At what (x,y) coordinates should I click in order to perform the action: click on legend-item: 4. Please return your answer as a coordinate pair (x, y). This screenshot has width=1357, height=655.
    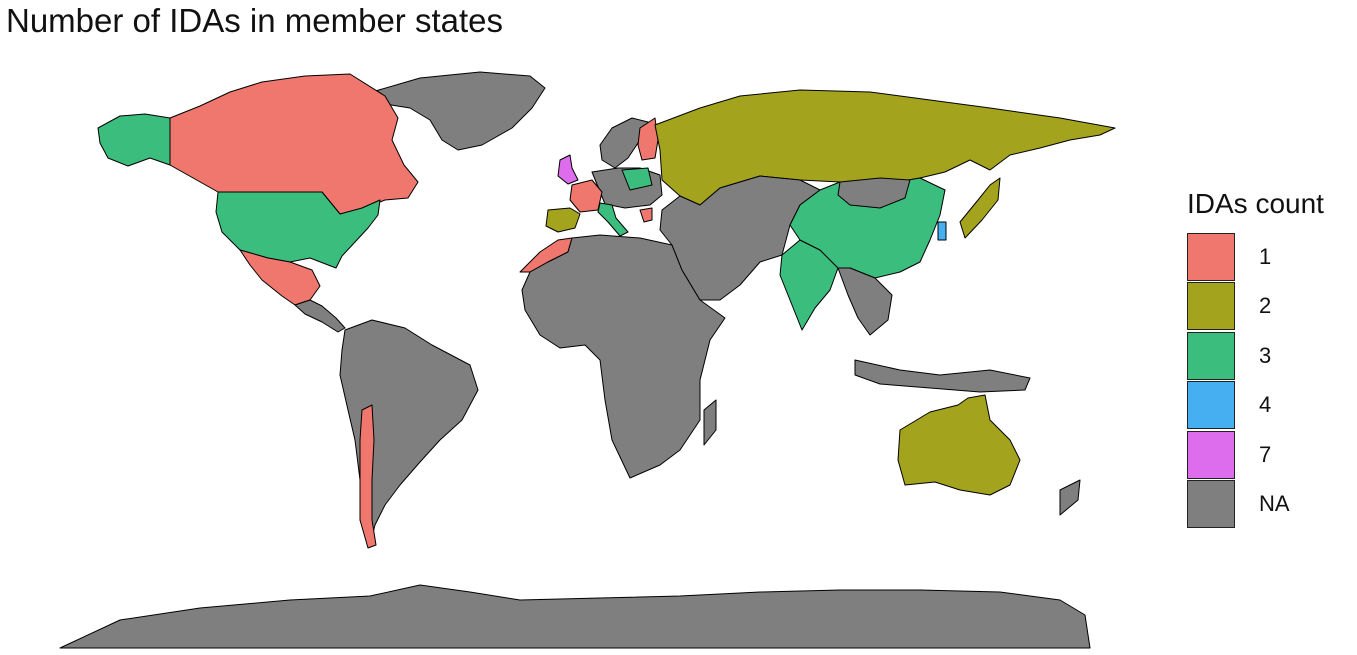
    Looking at the image, I should click on (1255, 406).